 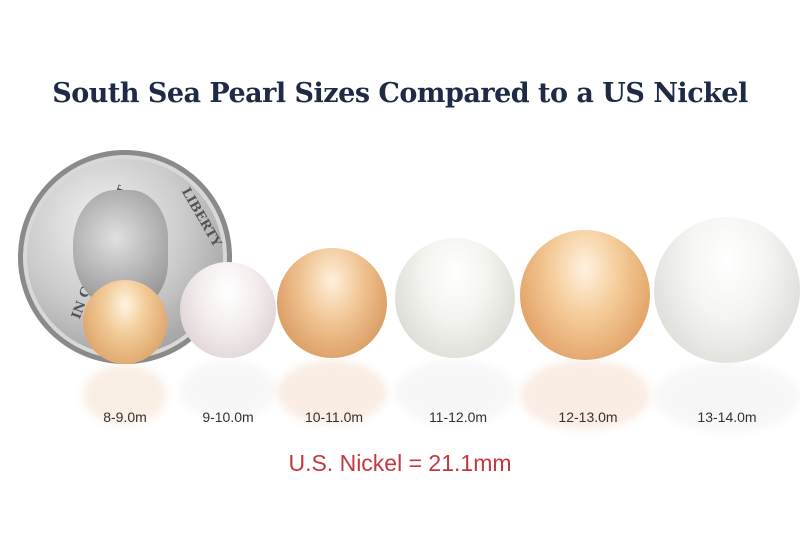 What do you see at coordinates (458, 417) in the screenshot?
I see `pearl-size-label: 11-12.0m` at bounding box center [458, 417].